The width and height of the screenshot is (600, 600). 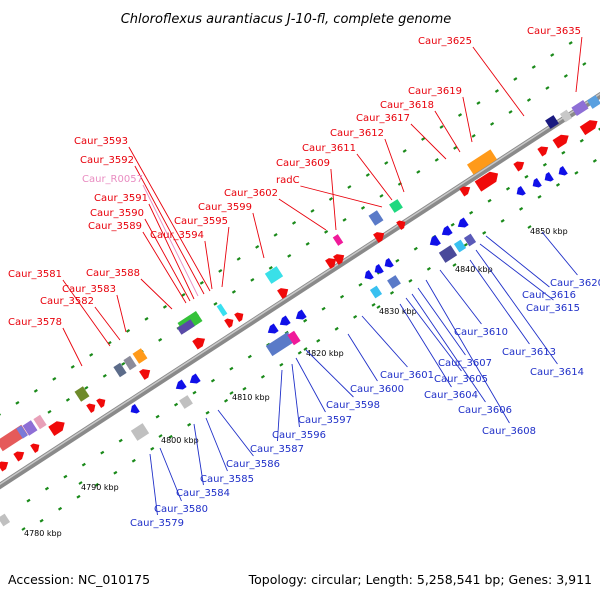 What do you see at coordinates (101, 141) in the screenshot?
I see `gene-label: Caur_3593` at bounding box center [101, 141].